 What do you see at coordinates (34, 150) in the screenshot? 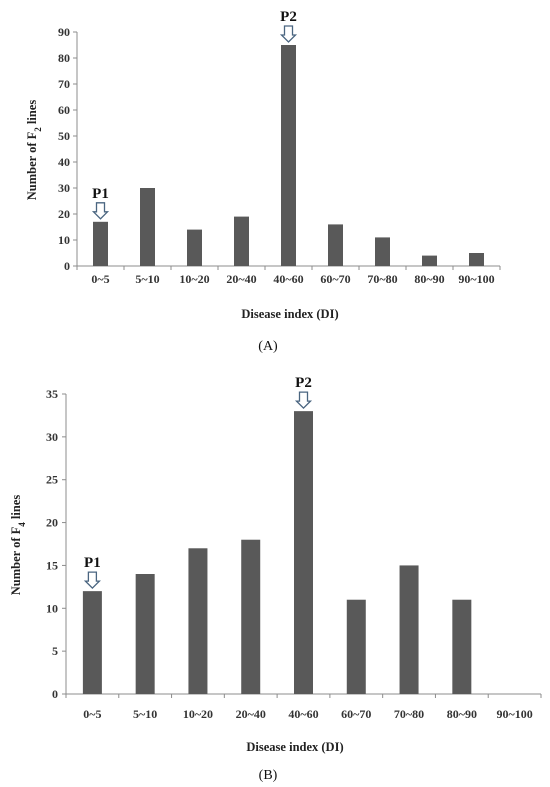
I see `y-axis-label: Number of F2 lines` at bounding box center [34, 150].